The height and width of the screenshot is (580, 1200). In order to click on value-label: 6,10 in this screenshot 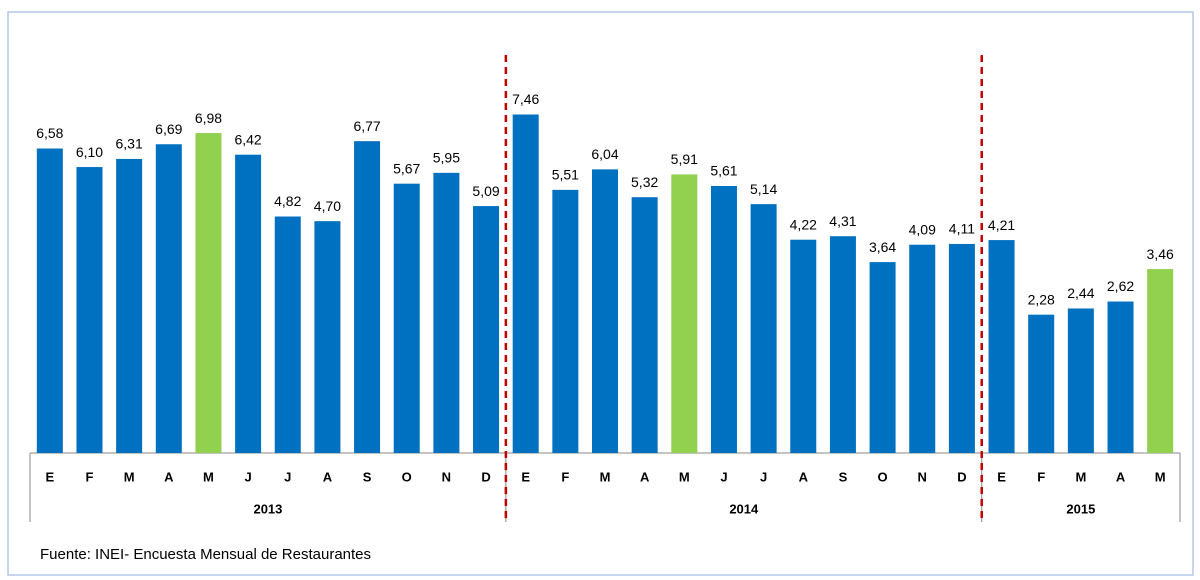, I will do `click(89, 152)`.